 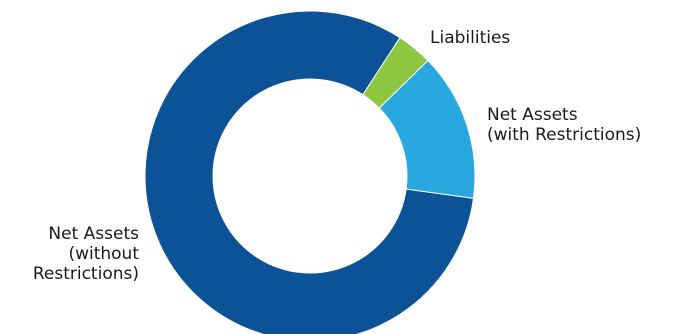 I want to click on label-with-line-1: Net Assets, so click(x=532, y=115).